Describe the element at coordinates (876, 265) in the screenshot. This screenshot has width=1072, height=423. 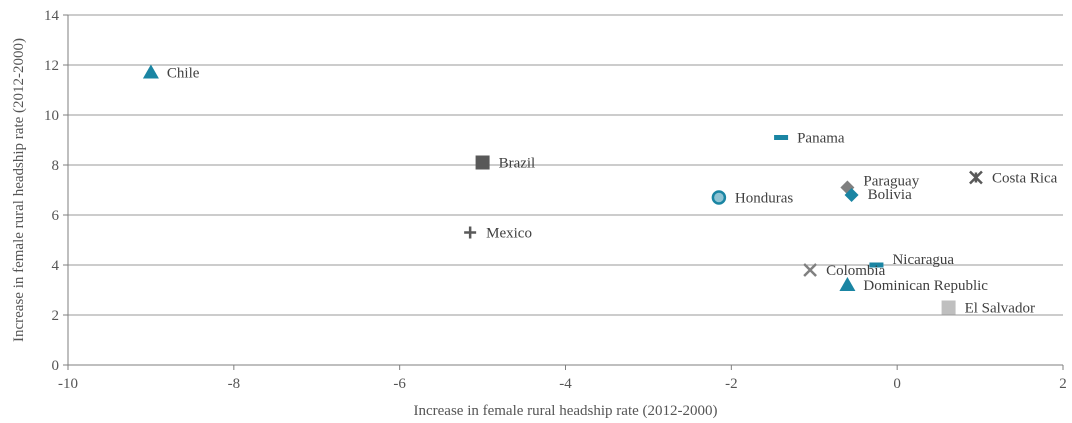
I see `point-nicaragua-marker` at that location.